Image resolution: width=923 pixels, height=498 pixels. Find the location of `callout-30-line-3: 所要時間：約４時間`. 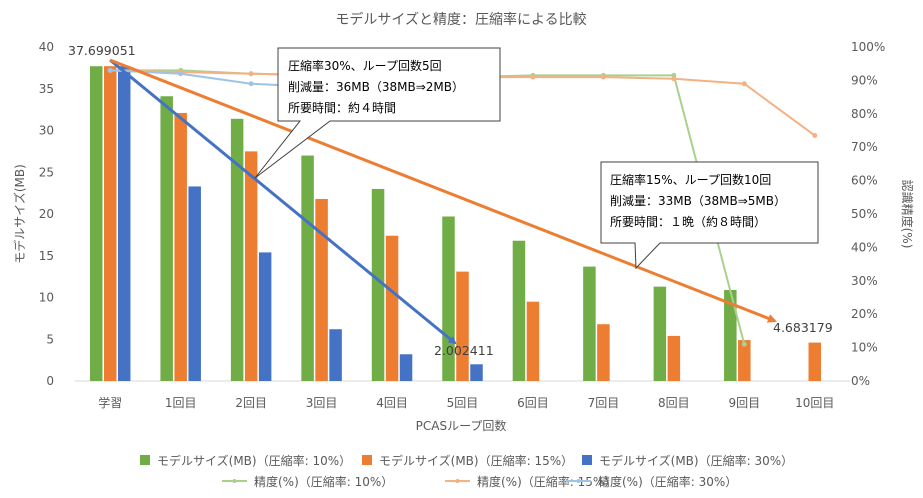

callout-30-line-3: 所要時間：約４時間 is located at coordinates (342, 107).